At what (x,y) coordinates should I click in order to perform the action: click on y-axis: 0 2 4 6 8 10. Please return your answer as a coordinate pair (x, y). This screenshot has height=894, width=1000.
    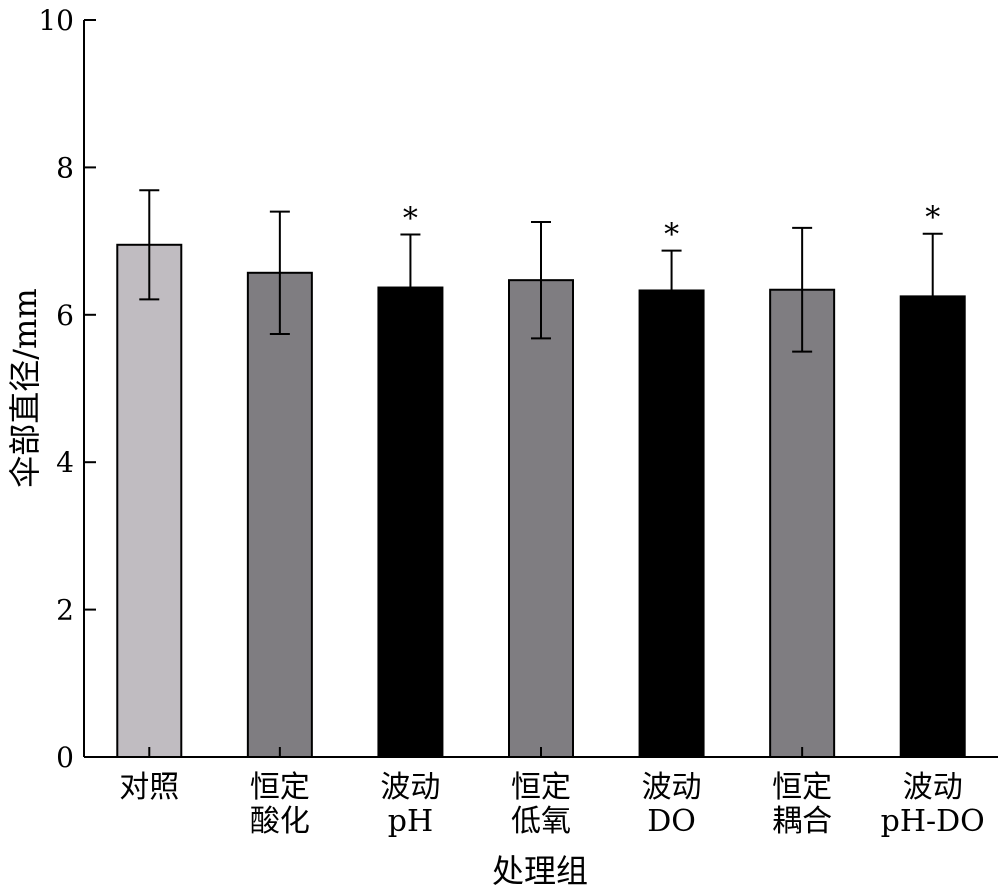
    Looking at the image, I should click on (67, 389).